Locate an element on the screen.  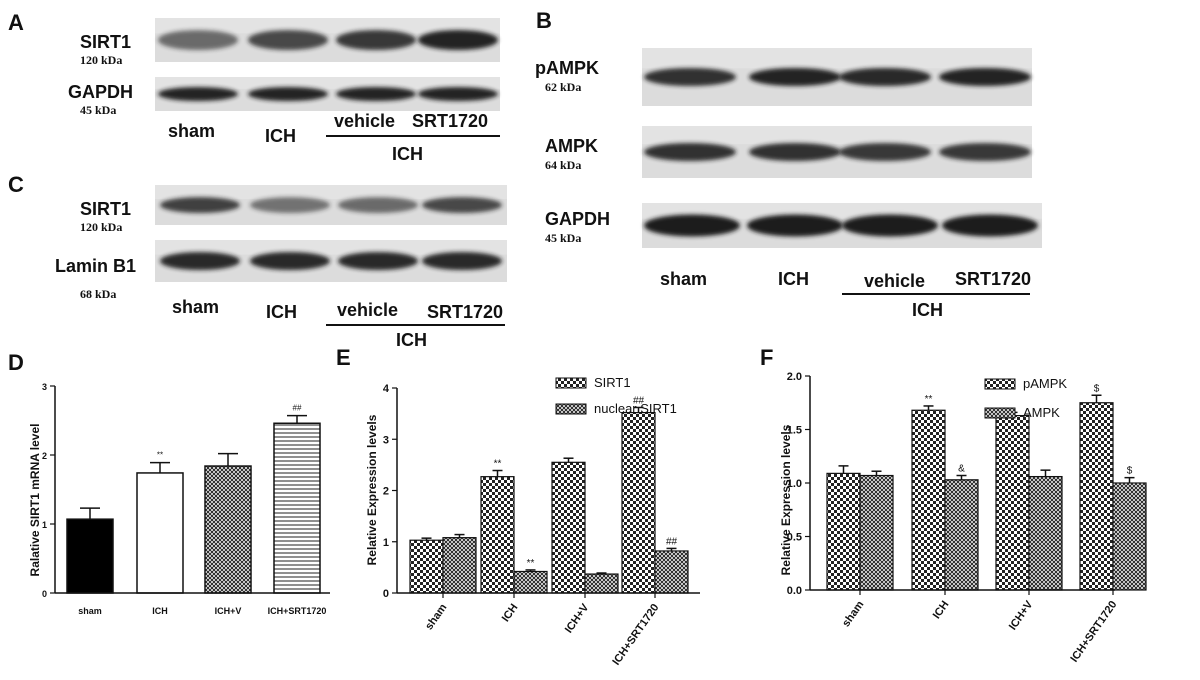
chart-e-ytick-label: 4 is located at coordinates (386, 389).